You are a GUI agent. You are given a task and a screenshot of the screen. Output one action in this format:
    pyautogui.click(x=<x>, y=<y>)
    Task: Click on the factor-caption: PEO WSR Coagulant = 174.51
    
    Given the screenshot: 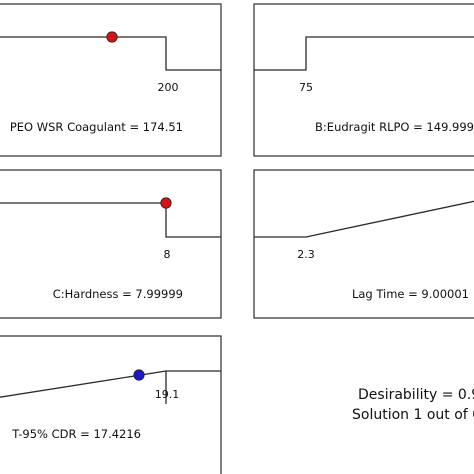 What is the action you would take?
    pyautogui.click(x=96, y=127)
    